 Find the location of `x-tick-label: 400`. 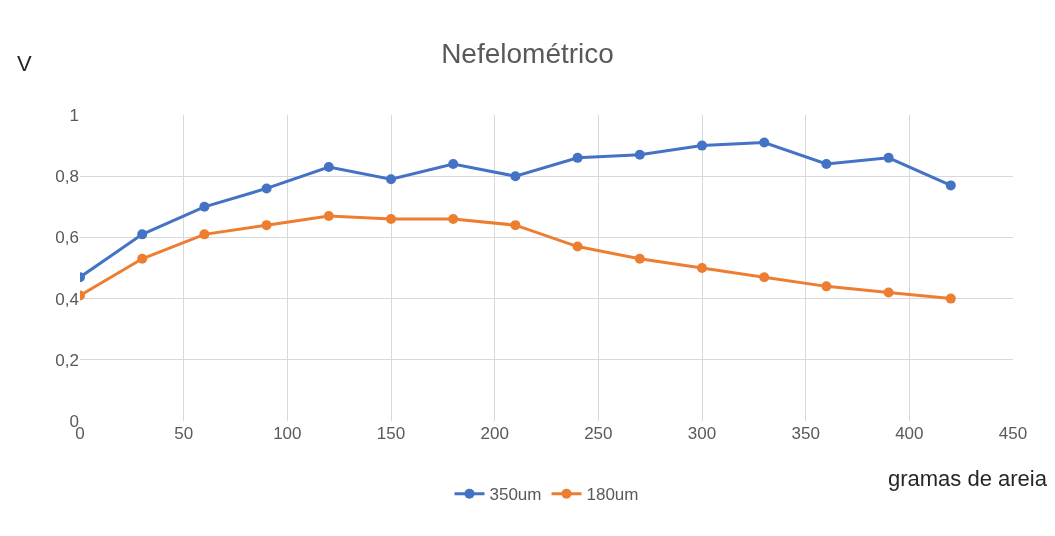

x-tick-label: 400 is located at coordinates (909, 433).